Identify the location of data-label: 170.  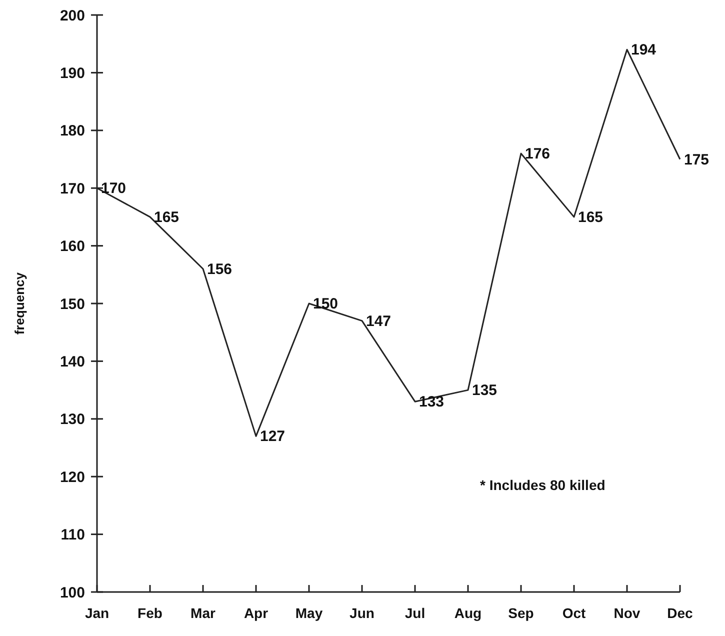
(113, 189).